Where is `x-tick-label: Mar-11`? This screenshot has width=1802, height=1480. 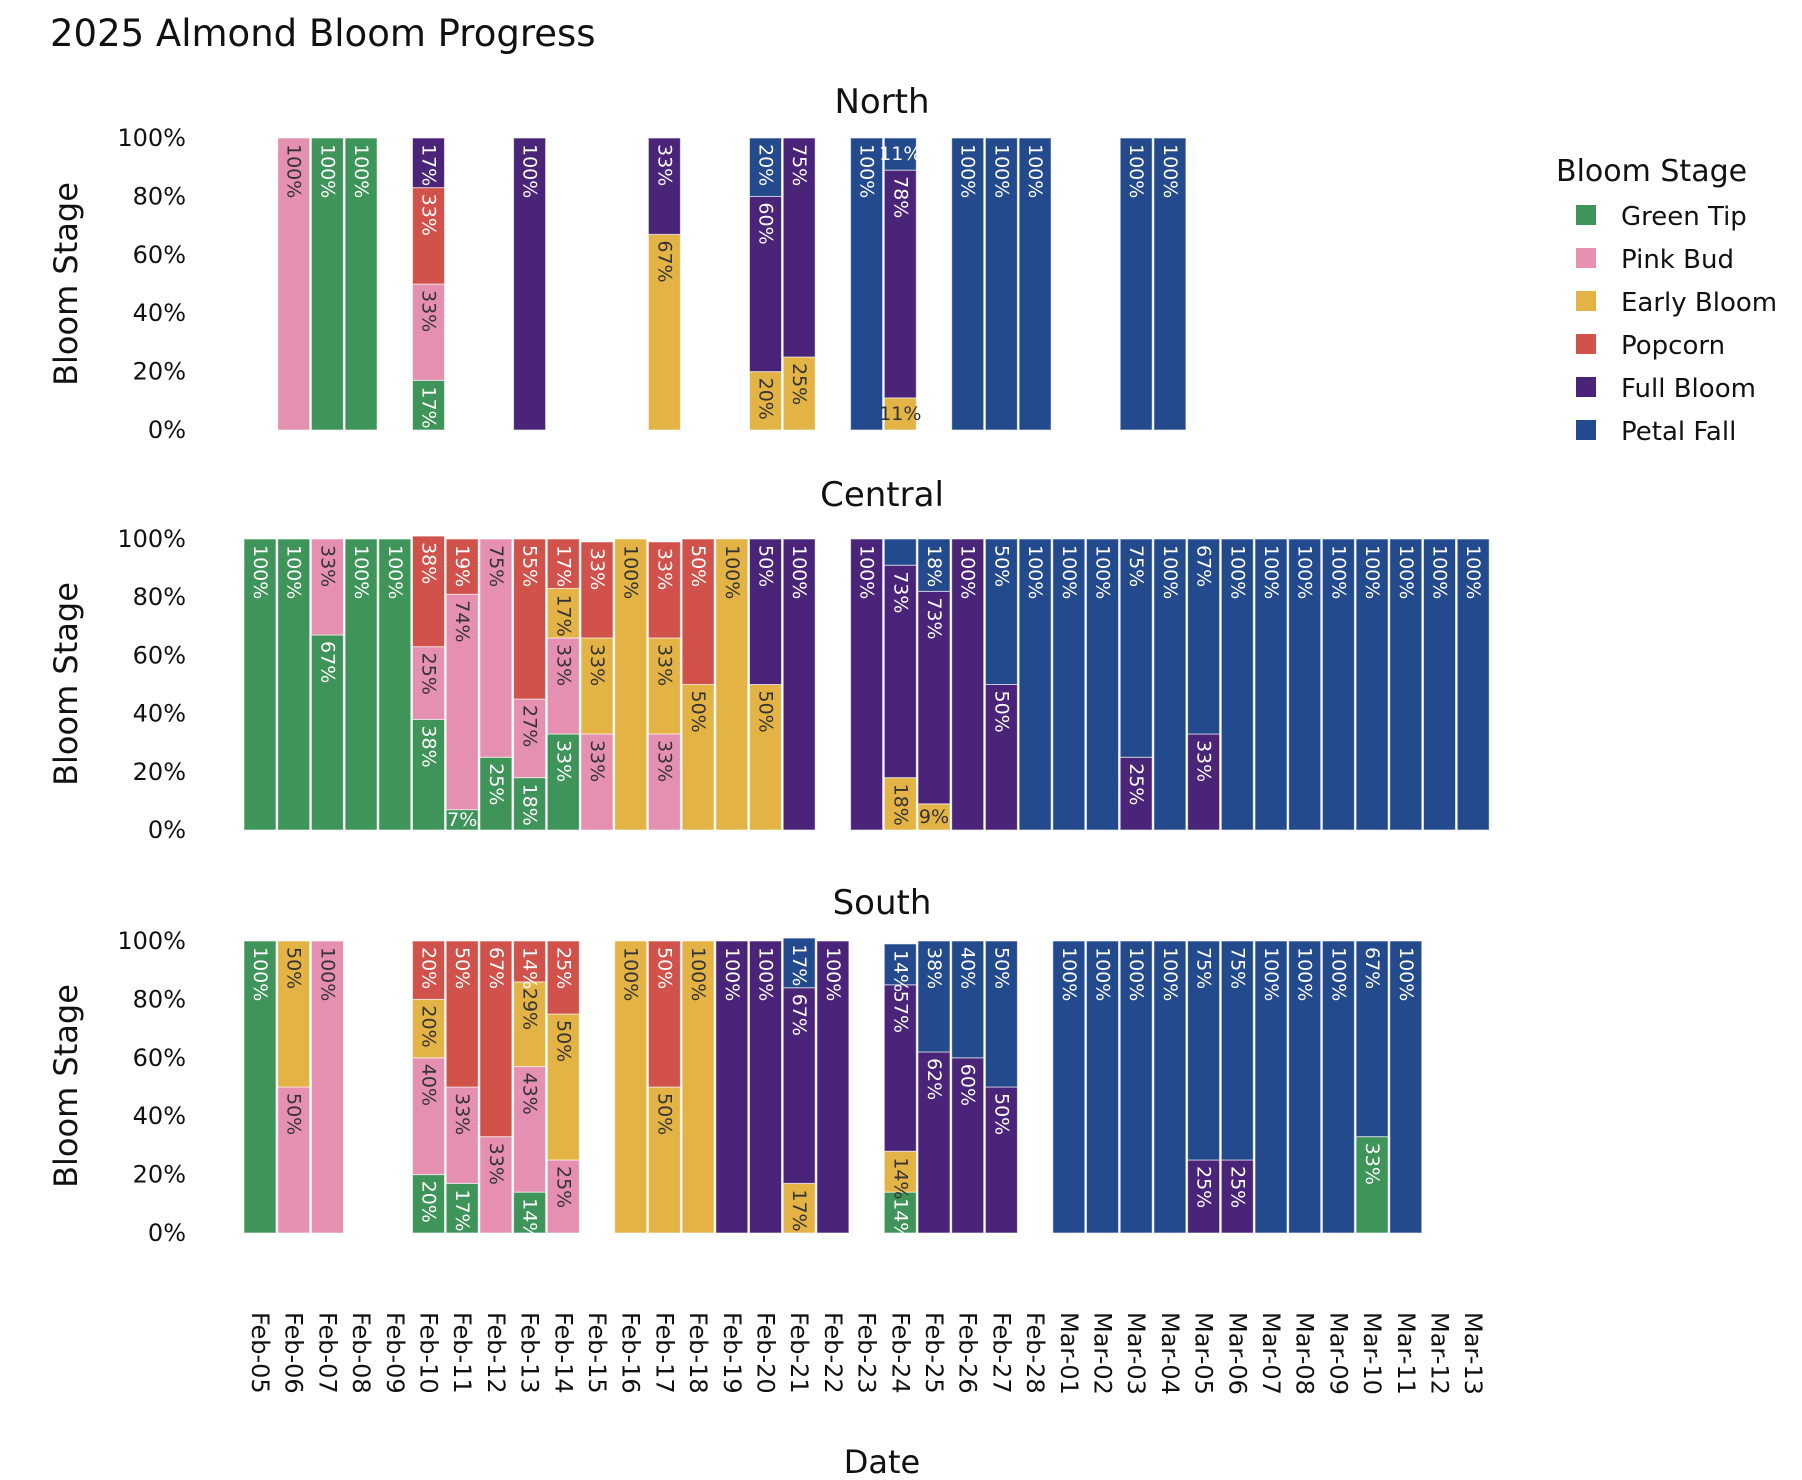
x-tick-label: Mar-11 is located at coordinates (1406, 1353).